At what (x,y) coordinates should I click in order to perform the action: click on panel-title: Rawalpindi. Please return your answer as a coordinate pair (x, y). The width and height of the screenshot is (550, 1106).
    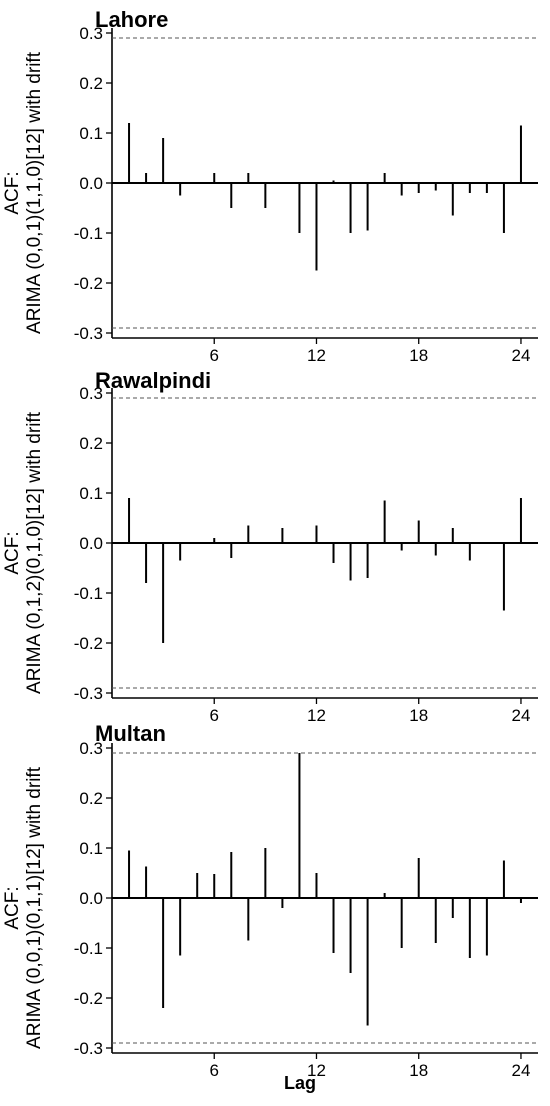
    Looking at the image, I should click on (153, 380).